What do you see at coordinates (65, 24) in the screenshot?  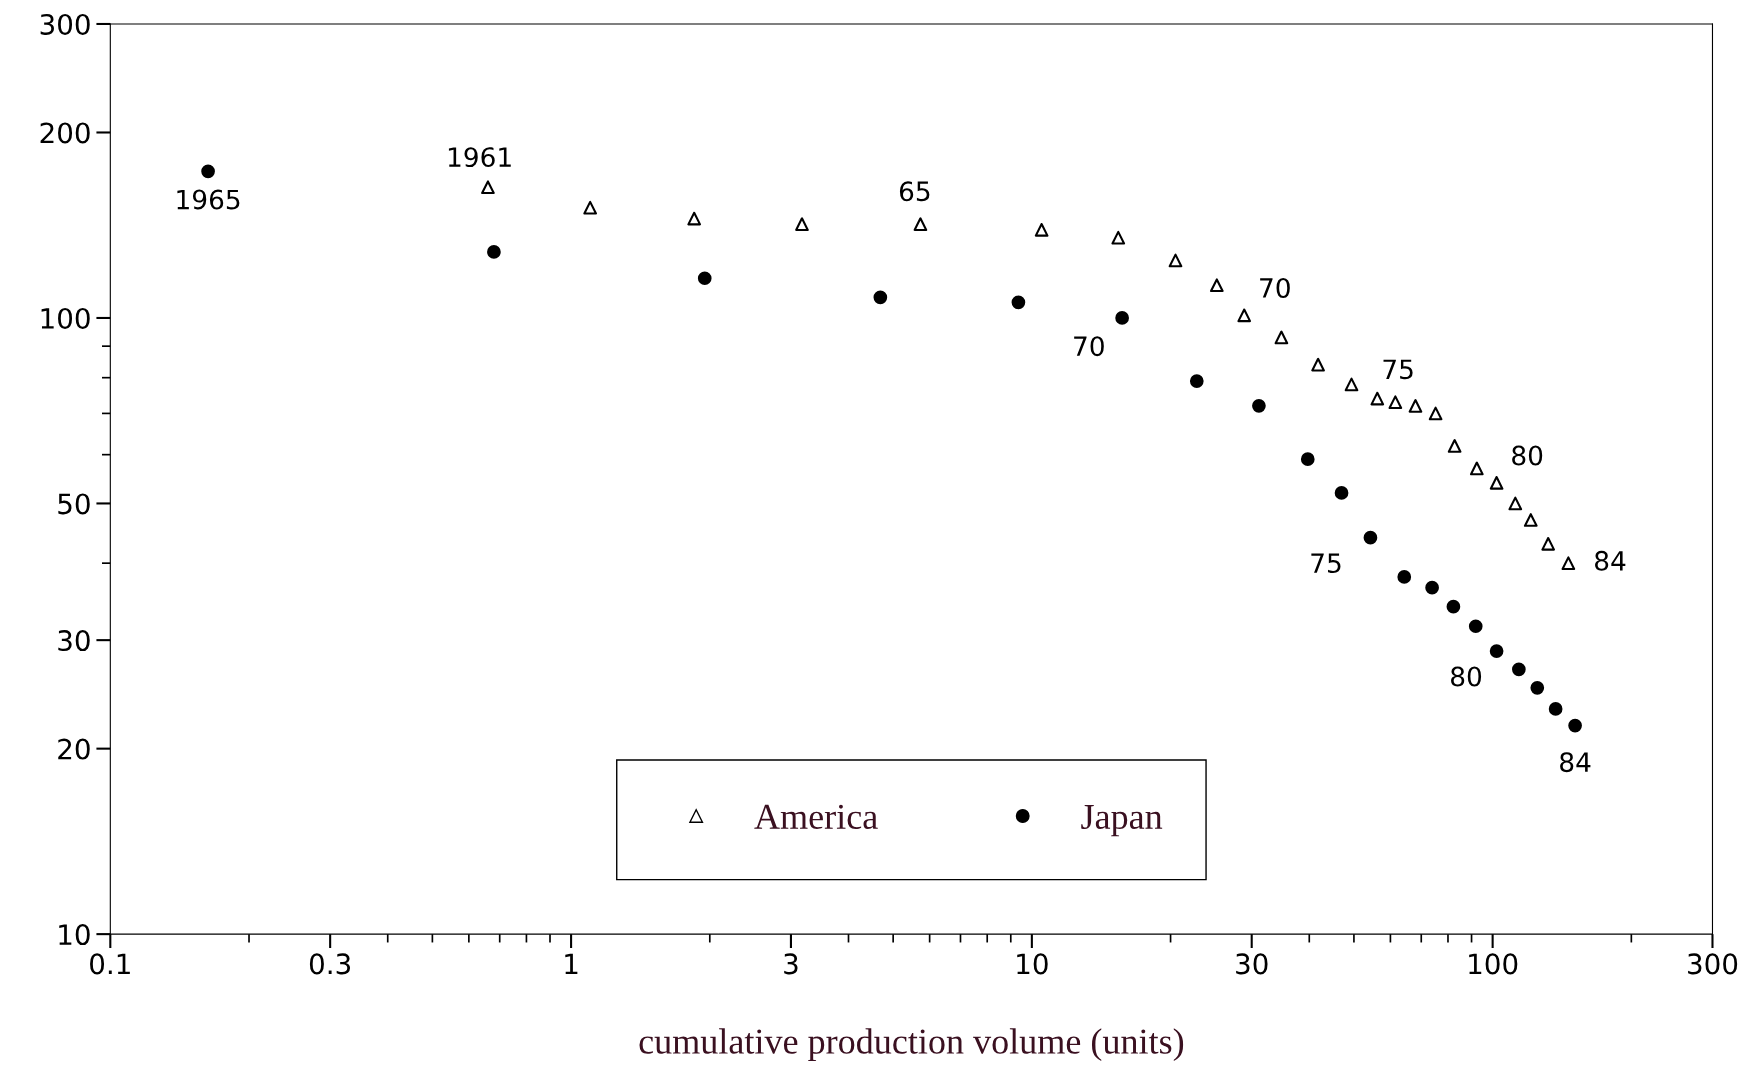 I see `y-tick-label: 300` at bounding box center [65, 24].